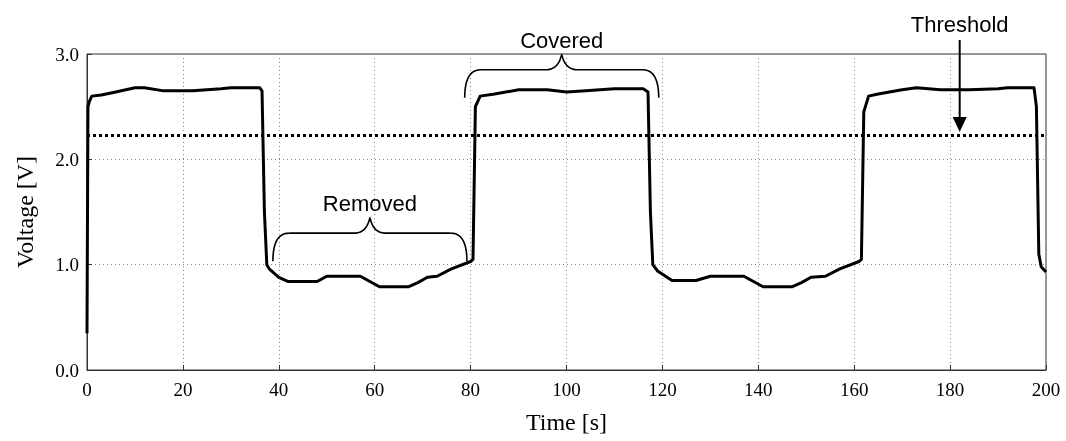 This screenshot has height=441, width=1066. What do you see at coordinates (25, 212) in the screenshot?
I see `y-axis-title: Voltage [V]` at bounding box center [25, 212].